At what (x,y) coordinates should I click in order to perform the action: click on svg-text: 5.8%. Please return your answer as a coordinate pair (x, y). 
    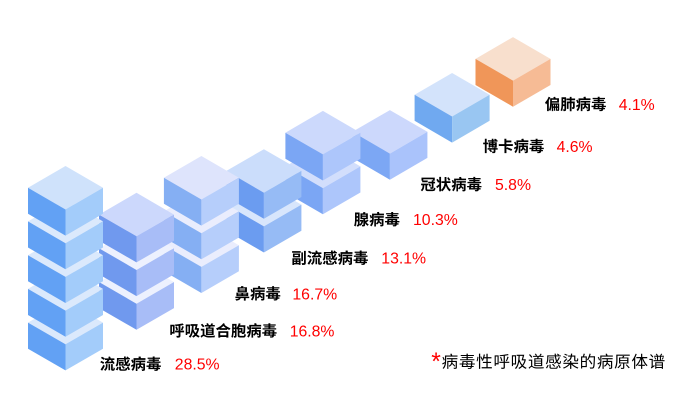
    Looking at the image, I should click on (513, 185).